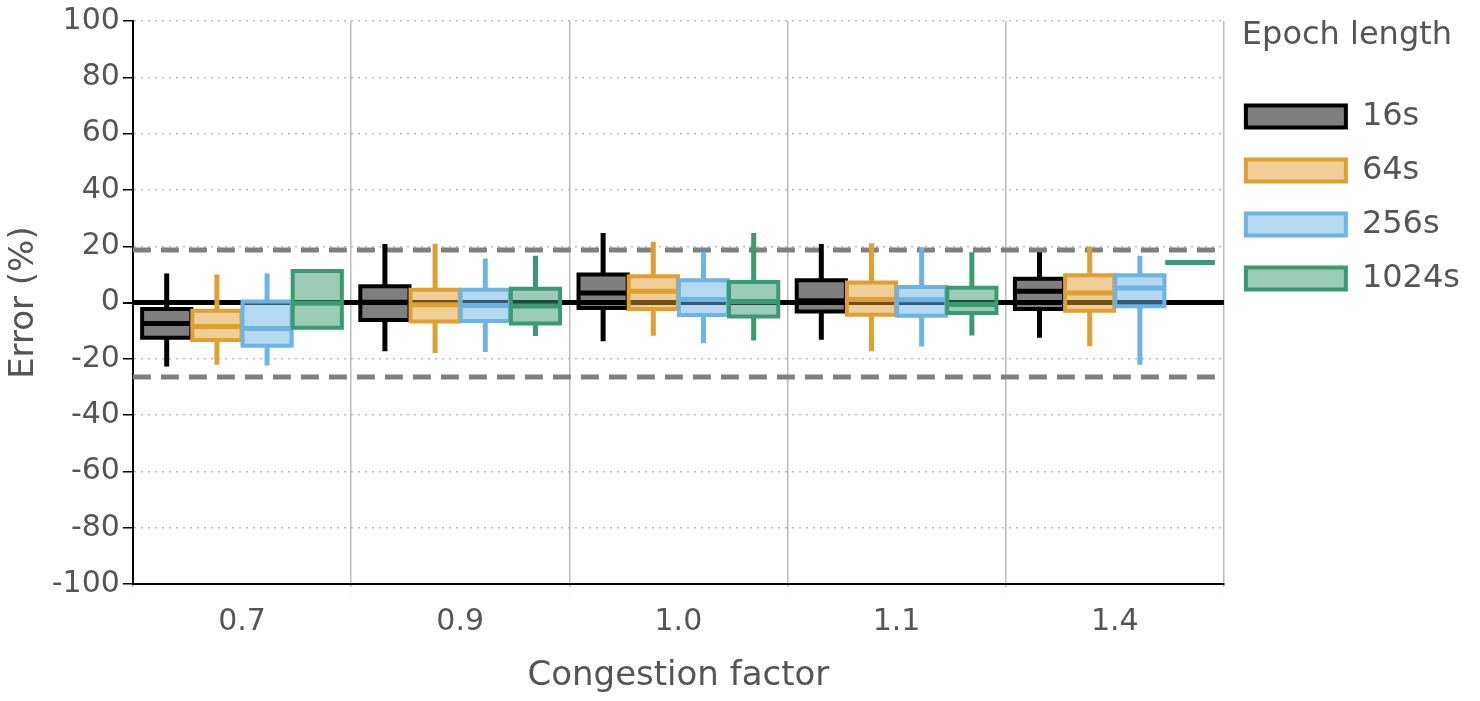  What do you see at coordinates (21, 302) in the screenshot?
I see `y-axis-title: Error (%)` at bounding box center [21, 302].